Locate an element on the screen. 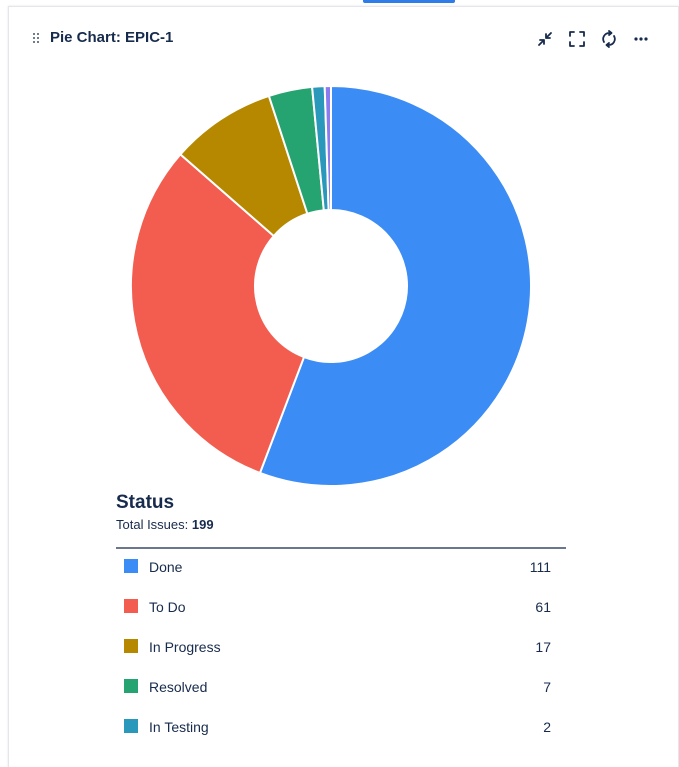 The width and height of the screenshot is (679, 767). legend-row: In Progress 17 is located at coordinates (341, 649).